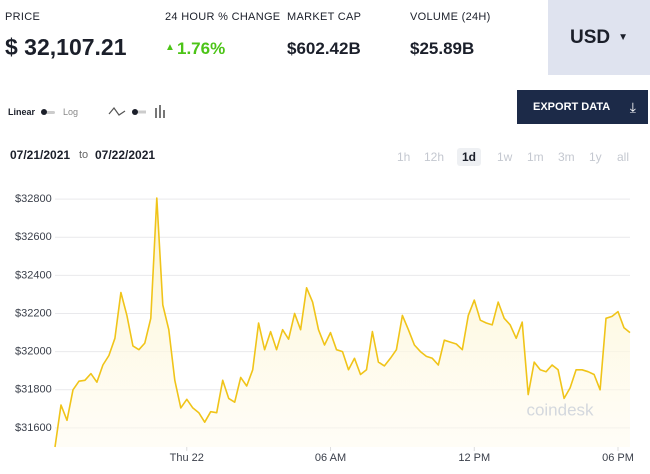 This screenshot has width=650, height=474. I want to click on volume: $25.89B, so click(442, 48).